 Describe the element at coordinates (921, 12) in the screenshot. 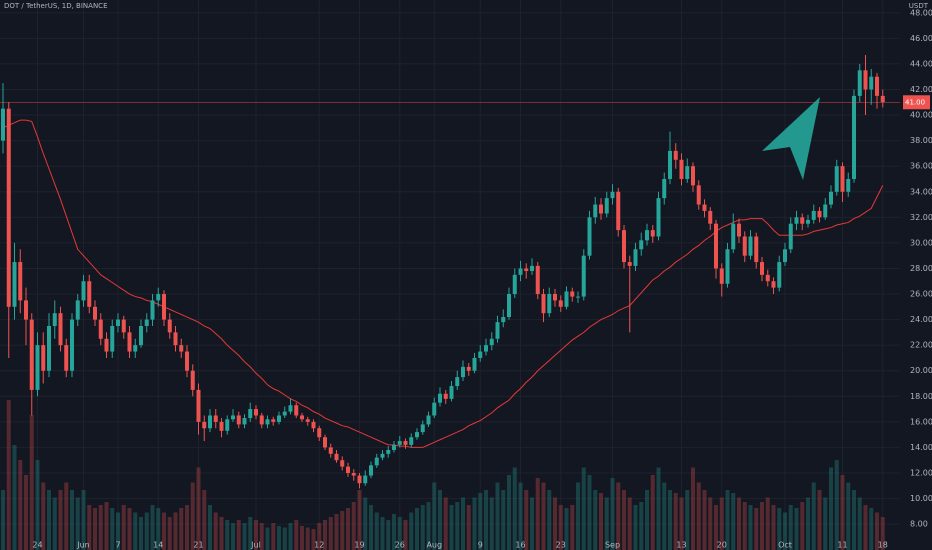

I see `y-tick-label: 48.00` at that location.